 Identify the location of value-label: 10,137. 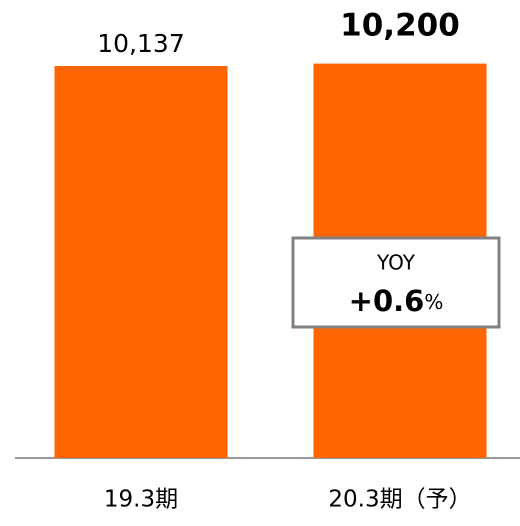
(140, 43).